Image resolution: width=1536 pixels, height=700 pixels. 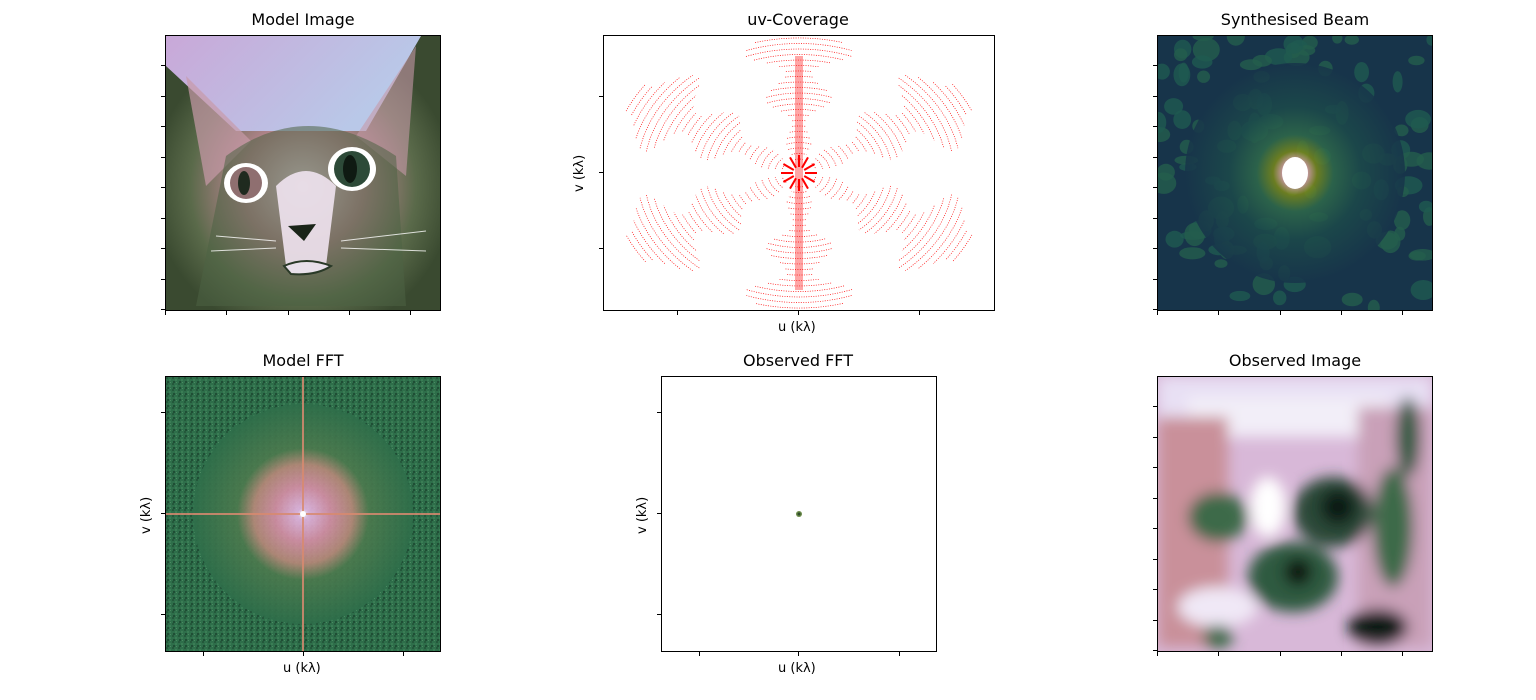 I want to click on uv-xlabel: u (kλ), so click(x=797, y=327).